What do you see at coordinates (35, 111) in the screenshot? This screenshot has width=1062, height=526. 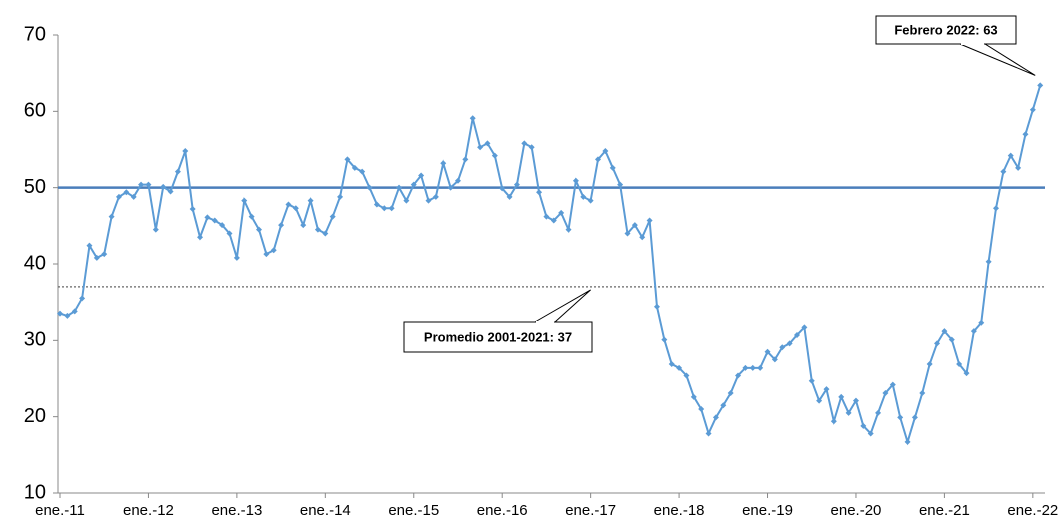 I see `y-tick-label: 60` at bounding box center [35, 111].